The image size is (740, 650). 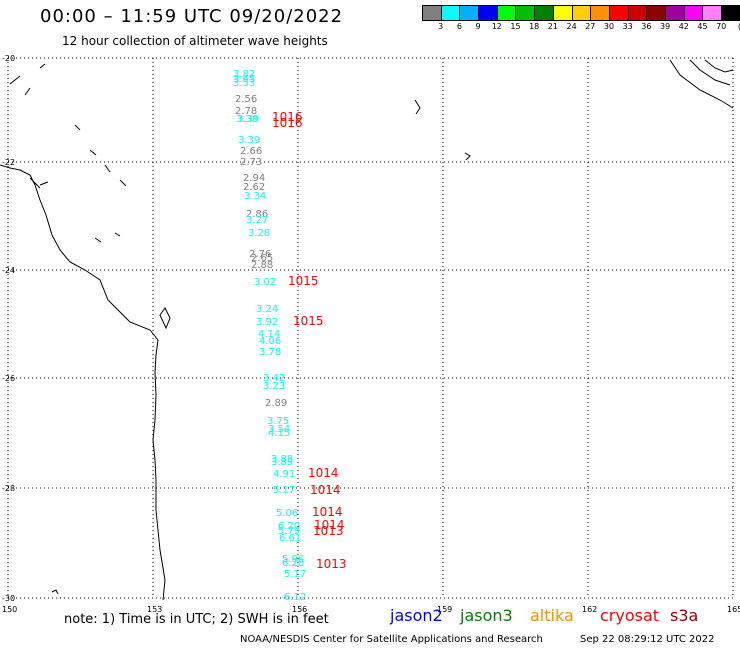 What do you see at coordinates (246, 111) in the screenshot?
I see `wave-height-value: 2.78` at bounding box center [246, 111].